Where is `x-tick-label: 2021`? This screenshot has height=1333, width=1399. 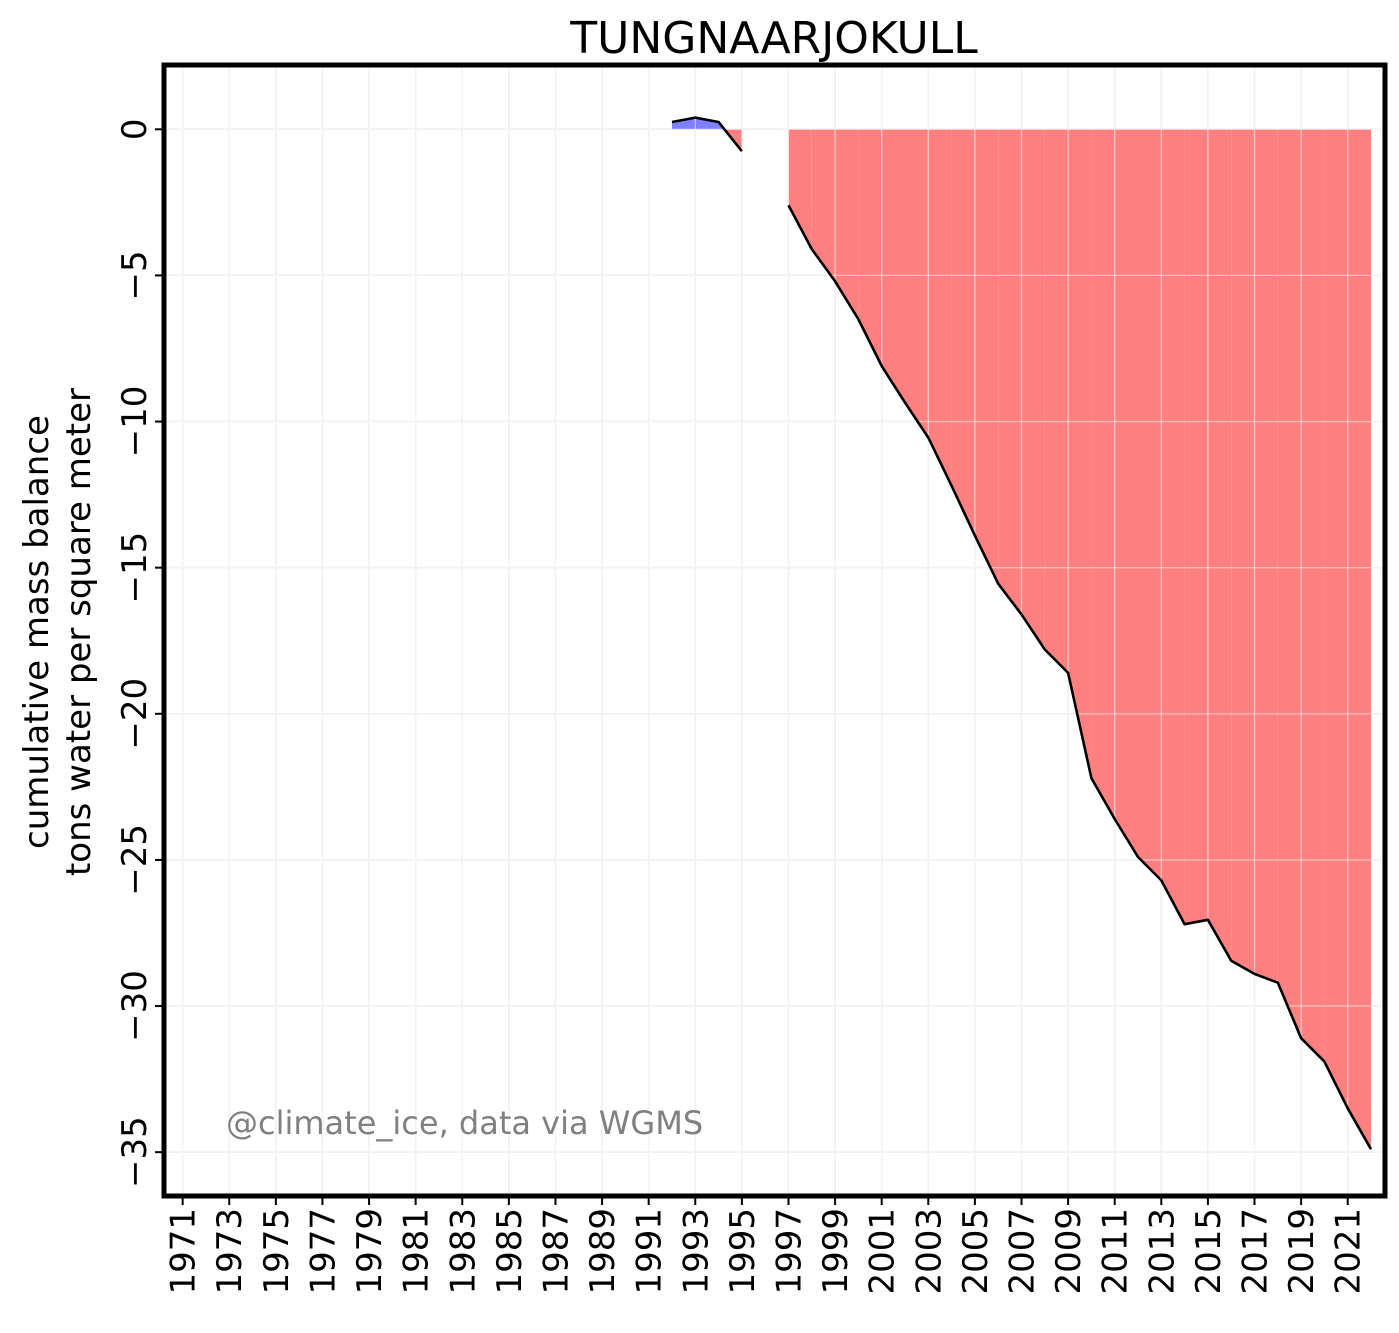
x-tick-label: 2021 is located at coordinates (1349, 1251).